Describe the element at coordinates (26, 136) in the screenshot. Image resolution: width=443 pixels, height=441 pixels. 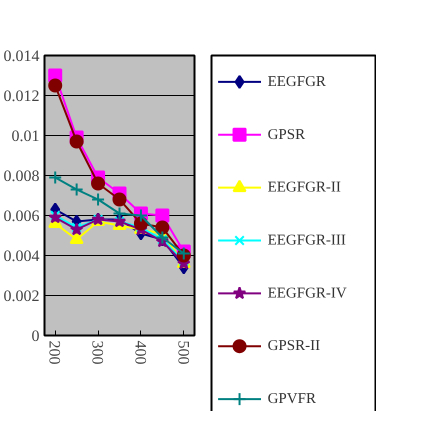
I see `y-tick-label: 0.01` at that location.